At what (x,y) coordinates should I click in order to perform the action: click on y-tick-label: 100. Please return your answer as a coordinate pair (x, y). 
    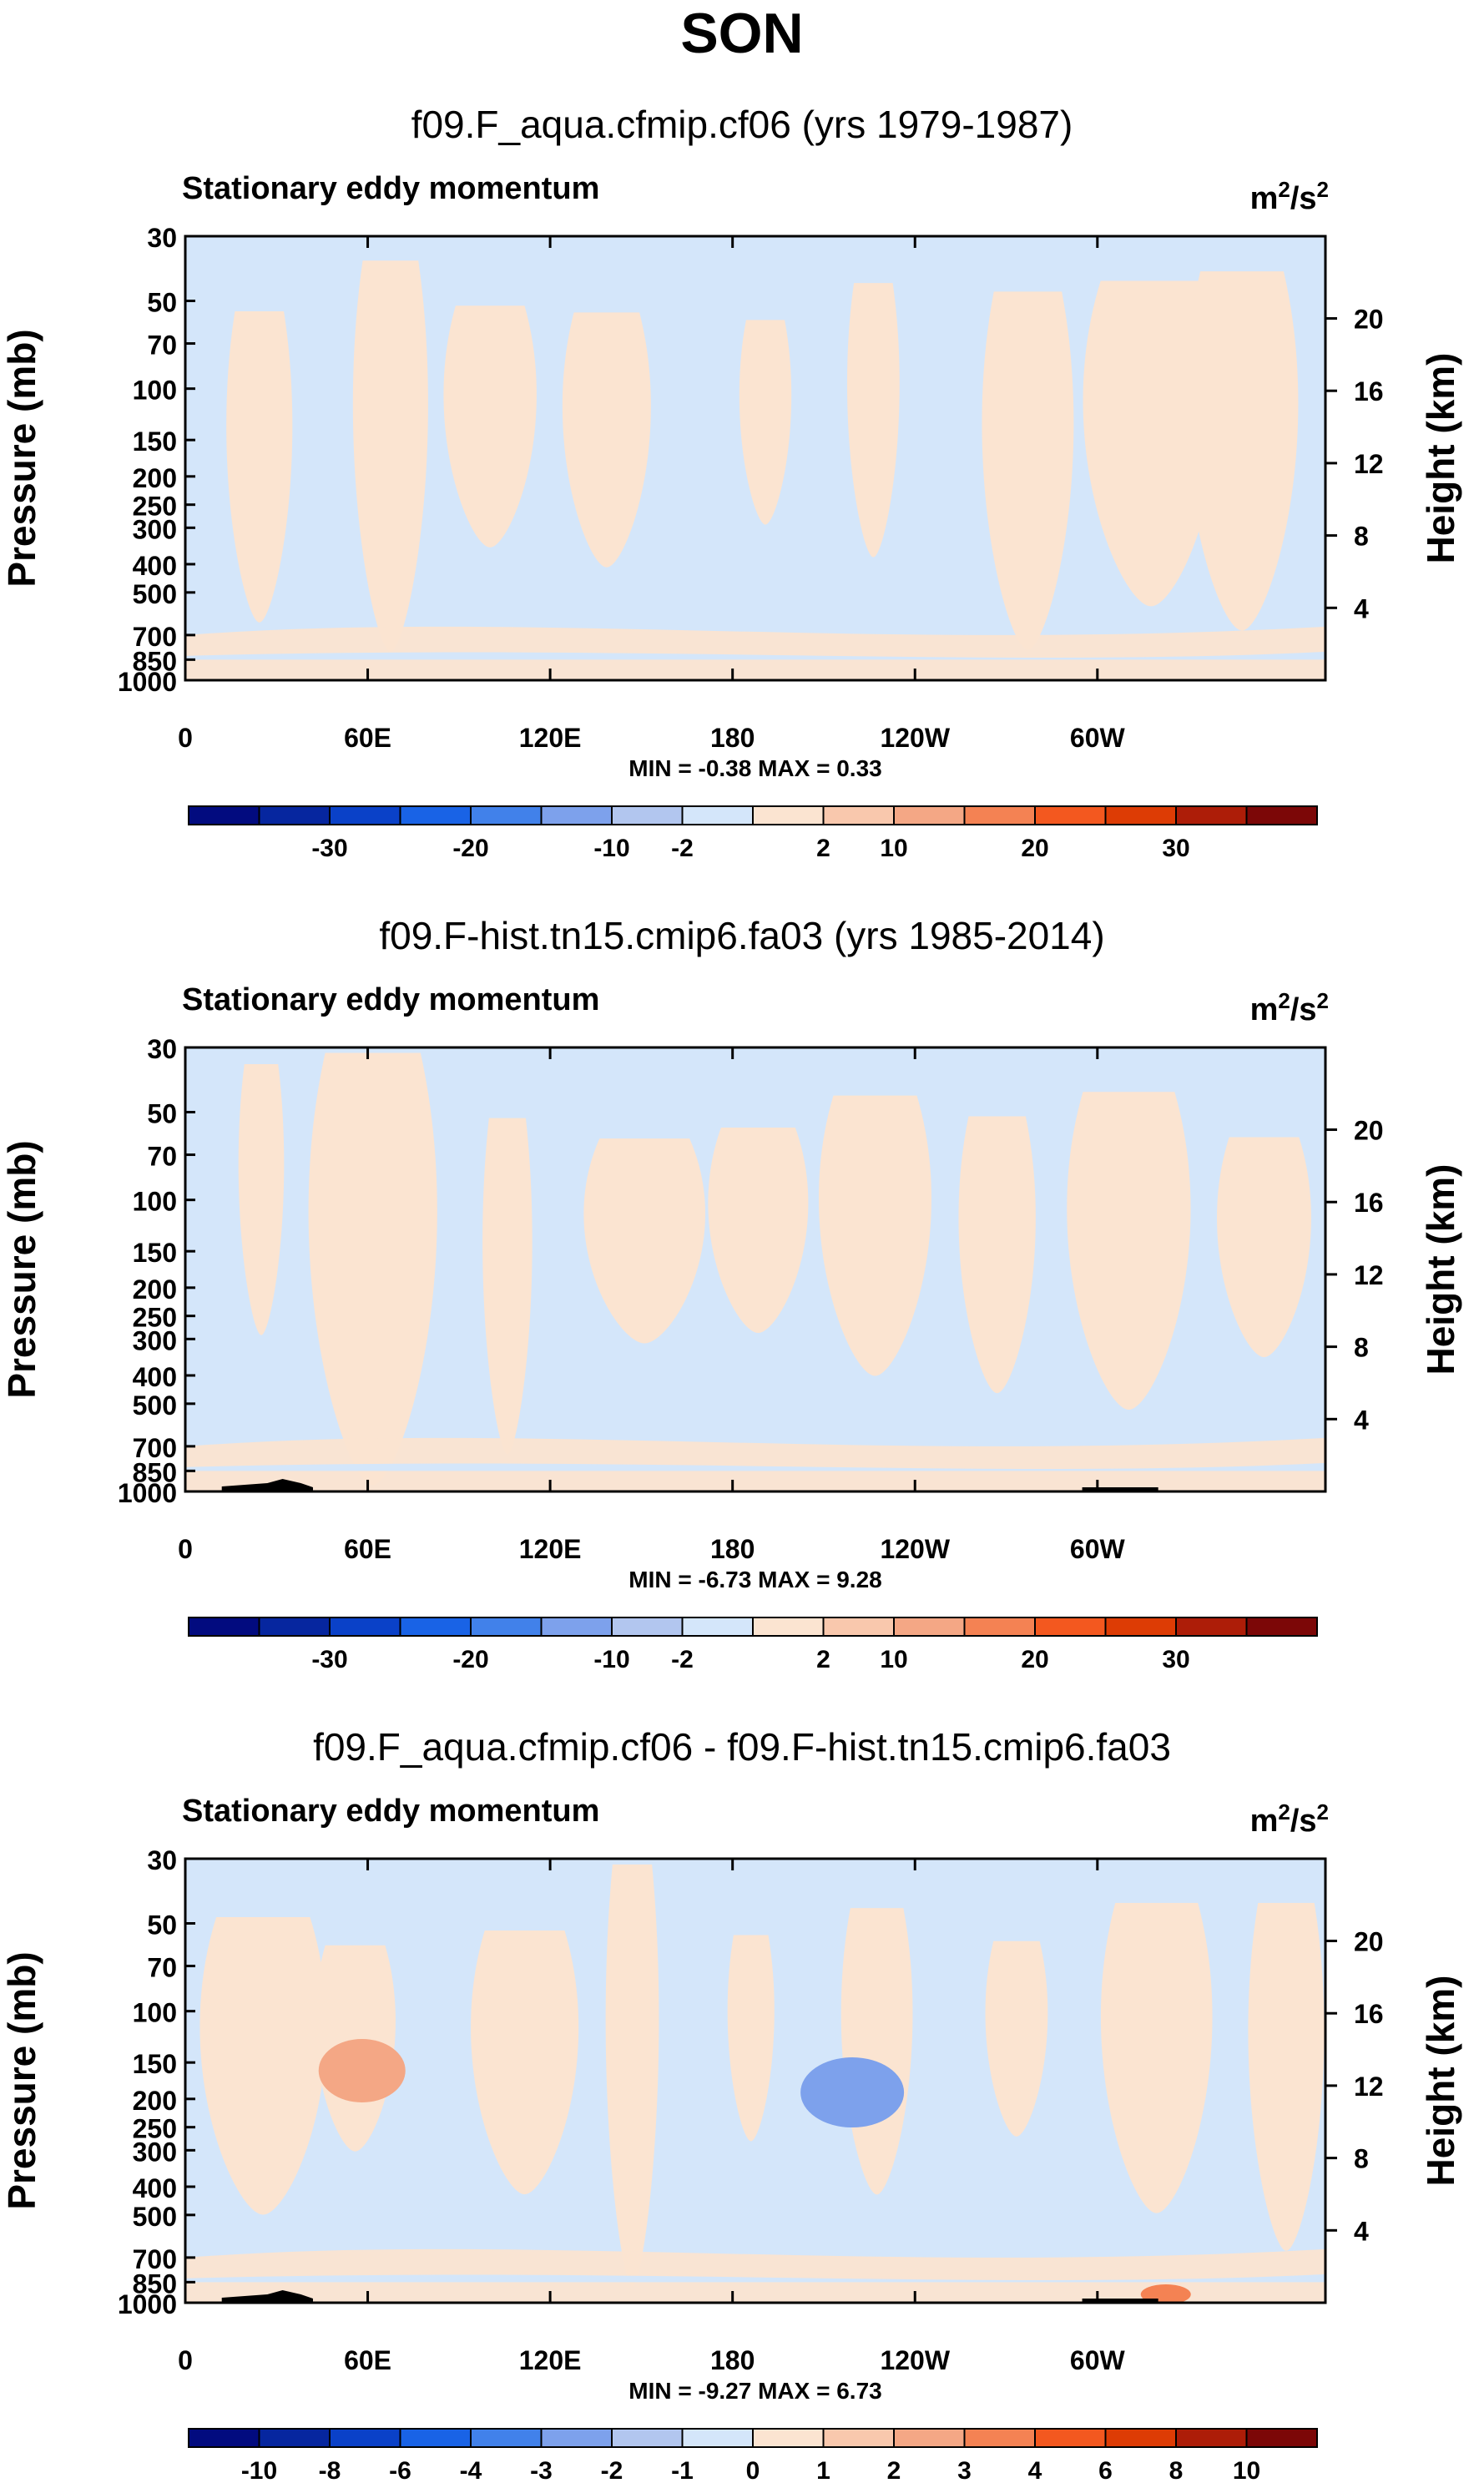
    Looking at the image, I should click on (155, 1202).